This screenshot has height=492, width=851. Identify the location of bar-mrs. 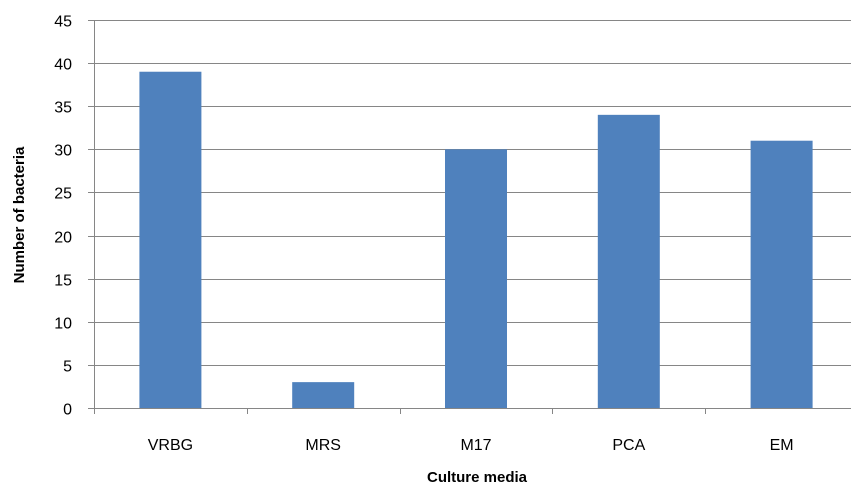
(323, 395).